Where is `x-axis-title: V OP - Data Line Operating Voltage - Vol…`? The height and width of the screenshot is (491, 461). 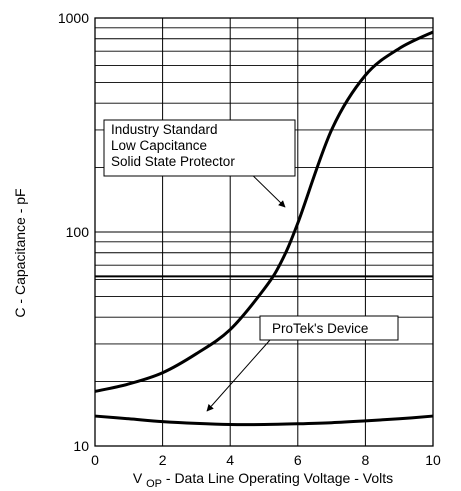 x-axis-title: V OP - Data Line Operating Voltage - Vol… is located at coordinates (263, 480).